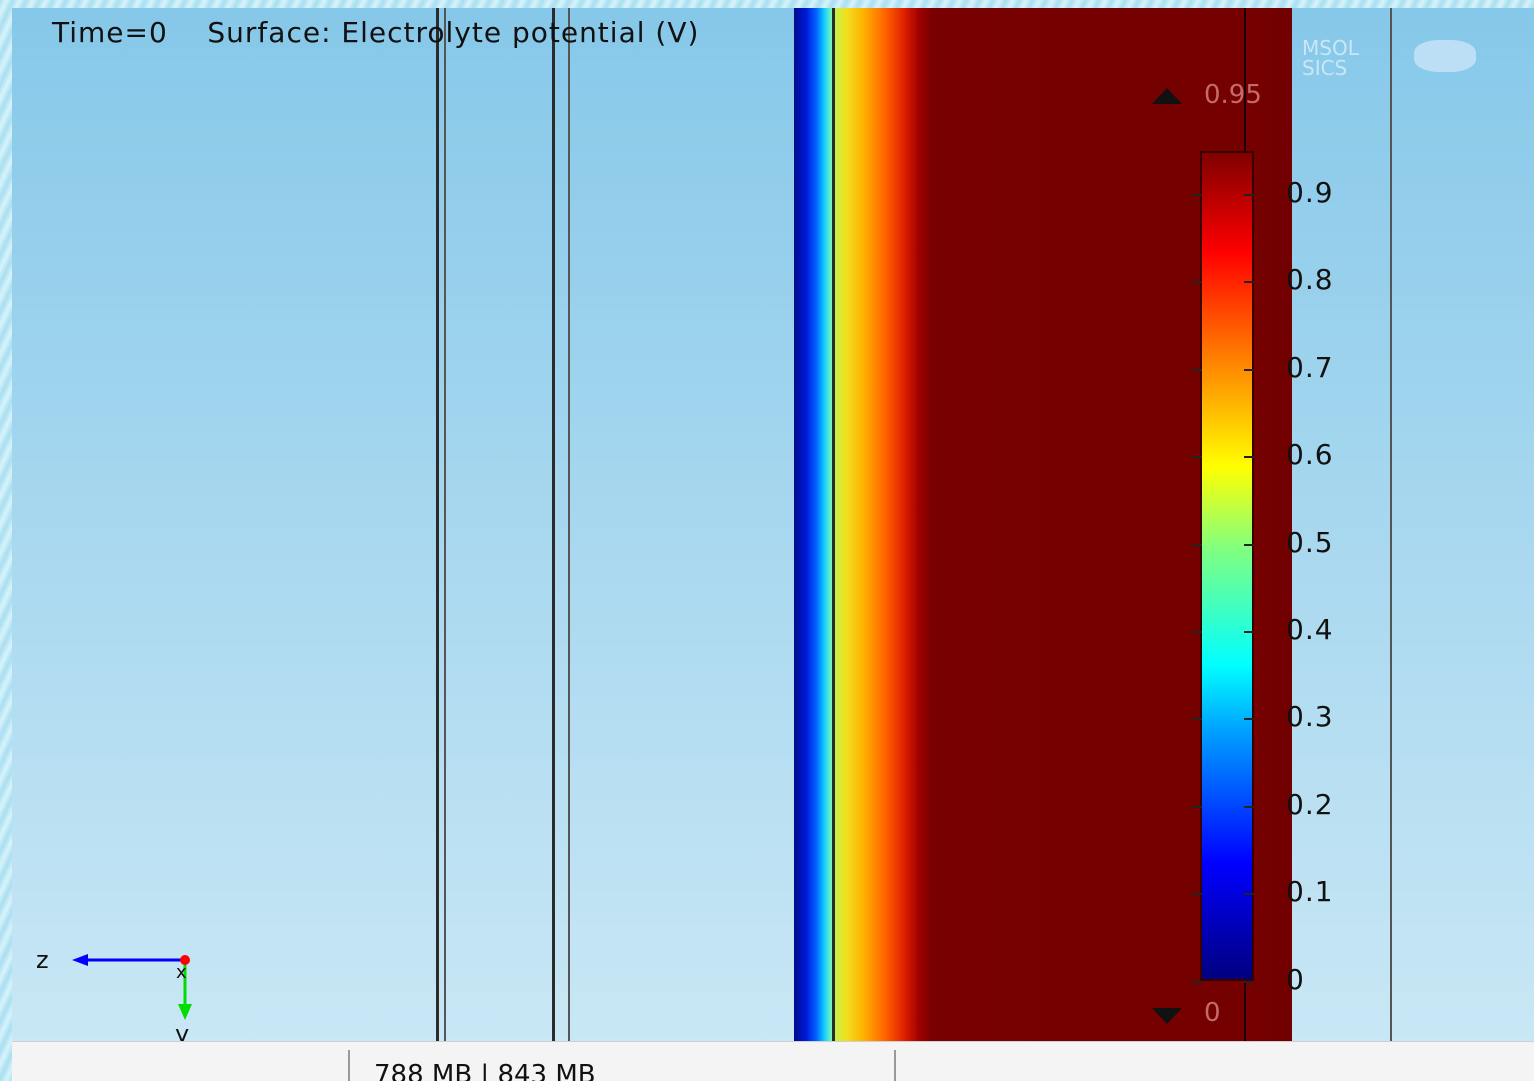  I want to click on colorbar-tick-label: 0.2, so click(1310, 804).